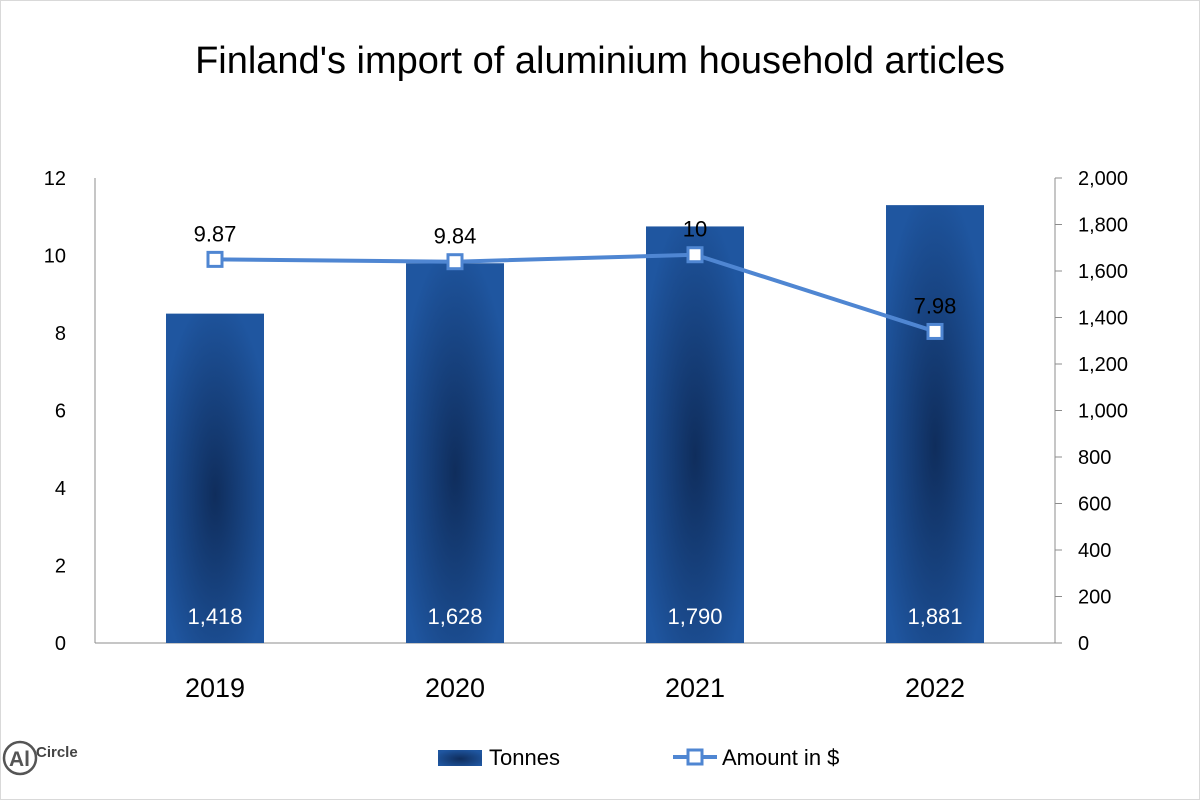 This screenshot has height=800, width=1200. Describe the element at coordinates (1103, 272) in the screenshot. I see `right-tick-label: 1,600` at that location.